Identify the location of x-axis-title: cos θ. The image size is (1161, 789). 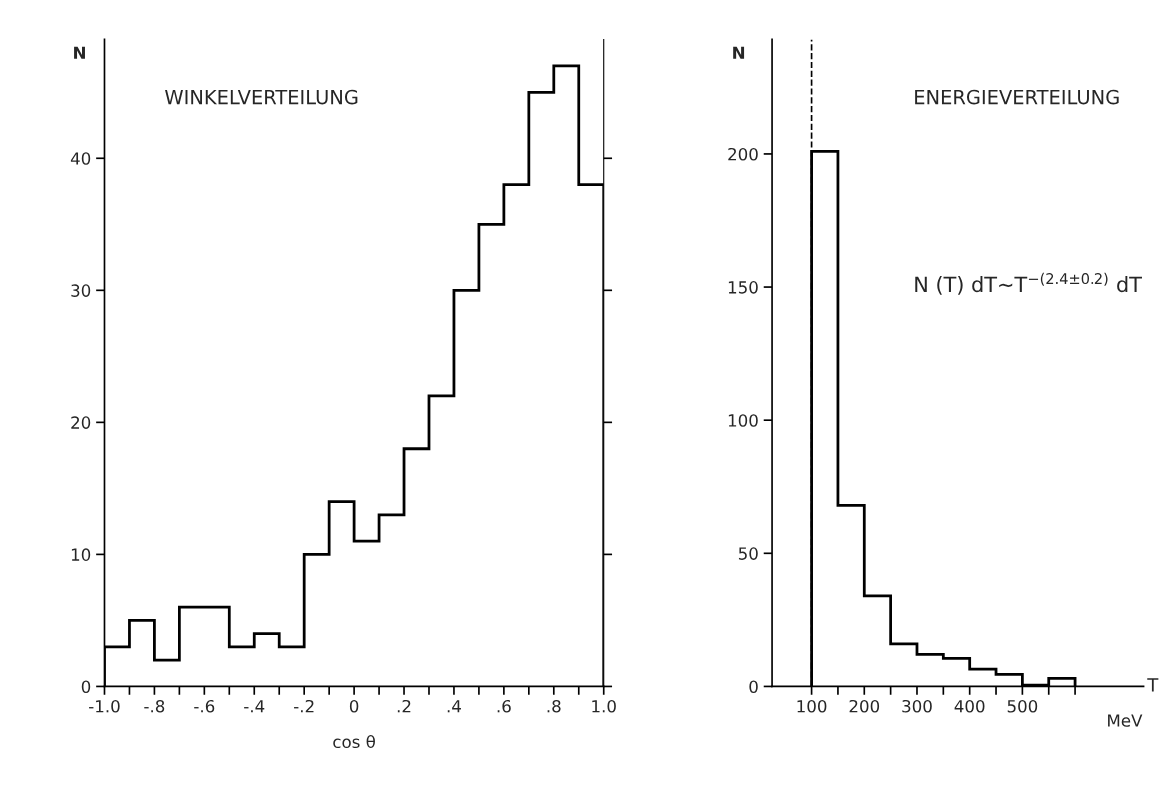
(354, 742).